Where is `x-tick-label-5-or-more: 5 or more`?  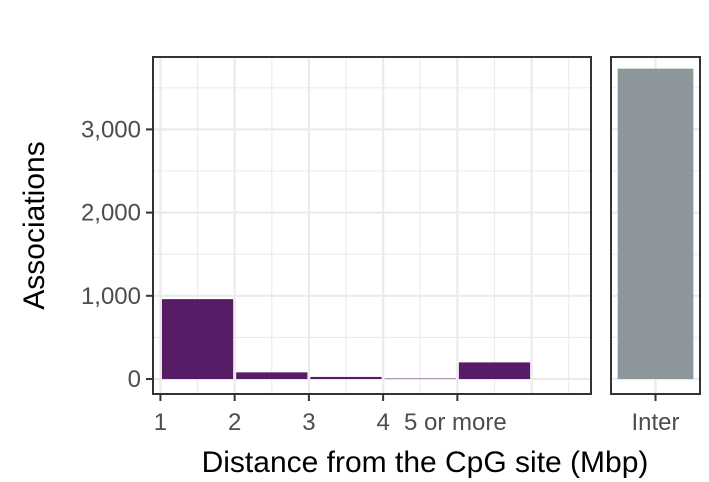
x-tick-label-5-or-more: 5 or more is located at coordinates (455, 422).